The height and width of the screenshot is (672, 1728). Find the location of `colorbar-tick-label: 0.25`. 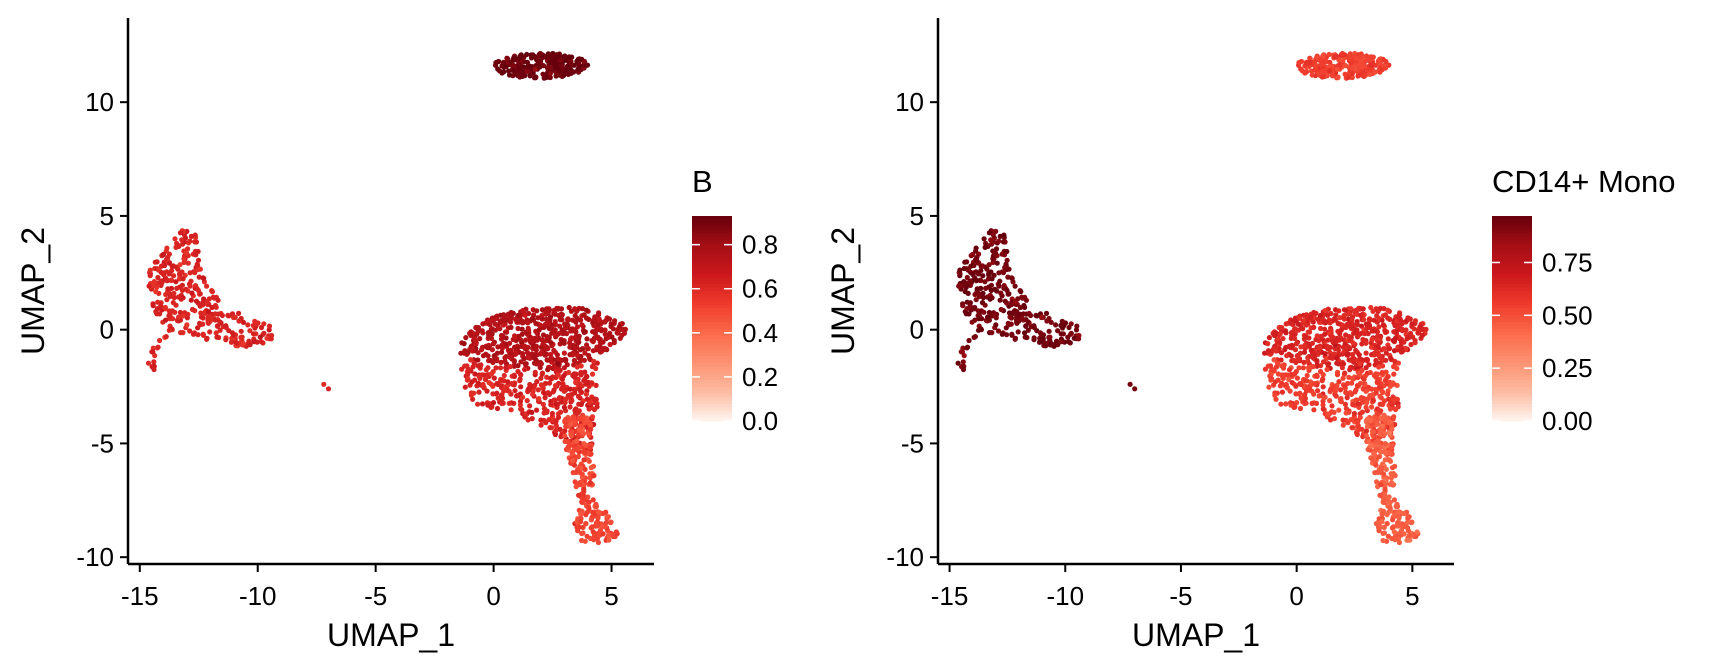

colorbar-tick-label: 0.25 is located at coordinates (1567, 368).